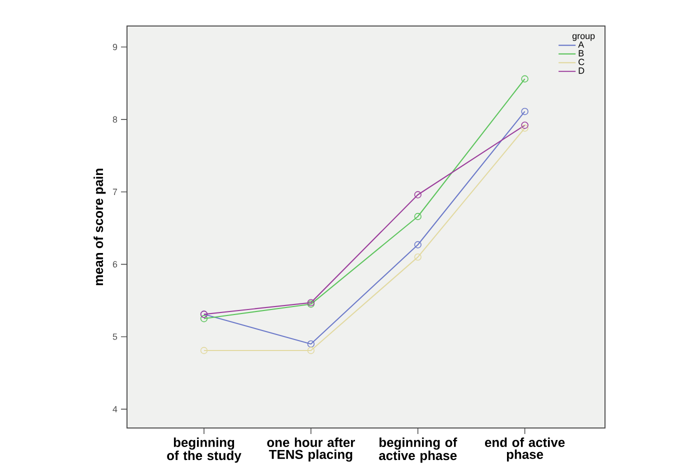 The width and height of the screenshot is (688, 471). What do you see at coordinates (115, 191) in the screenshot?
I see `y-tick-label: 7` at bounding box center [115, 191].